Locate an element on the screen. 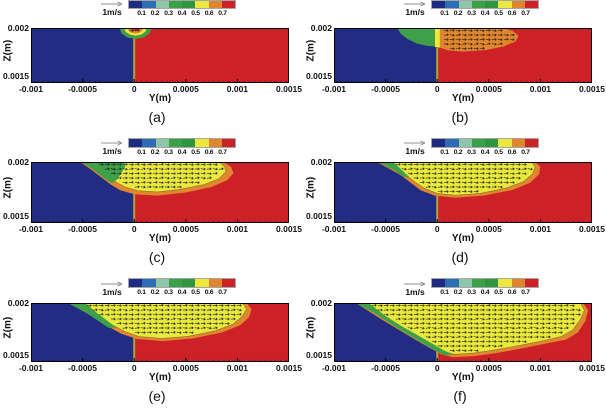  panel-label: (f) is located at coordinates (460, 396).